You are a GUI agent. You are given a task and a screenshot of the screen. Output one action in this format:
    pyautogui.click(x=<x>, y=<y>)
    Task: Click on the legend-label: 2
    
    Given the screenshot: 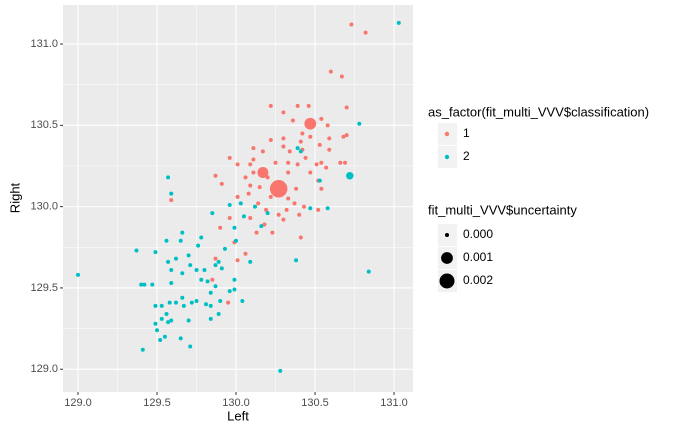 What is the action you would take?
    pyautogui.click(x=466, y=156)
    